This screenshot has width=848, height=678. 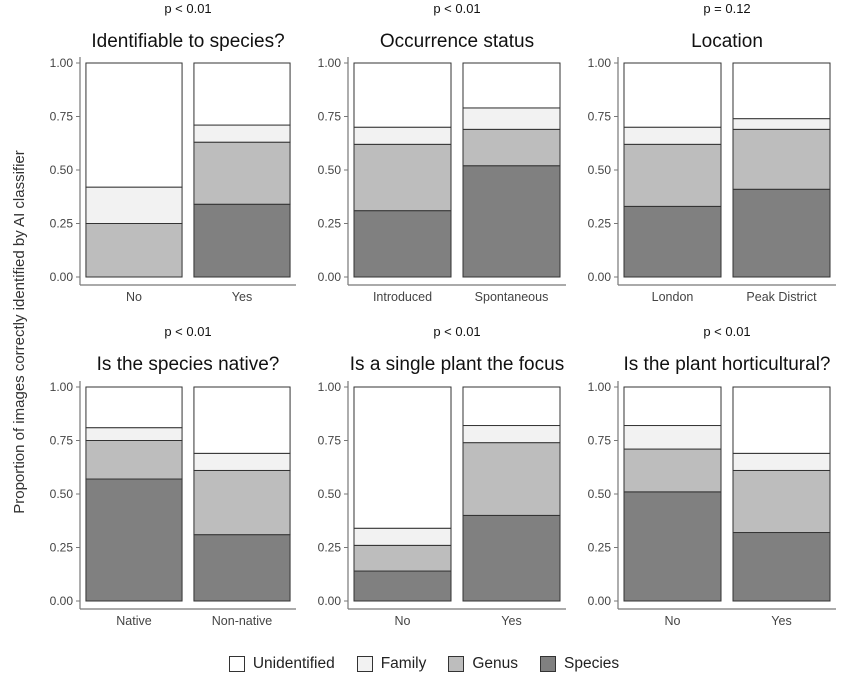 I want to click on x-tick-label: Peak District, so click(x=781, y=297).